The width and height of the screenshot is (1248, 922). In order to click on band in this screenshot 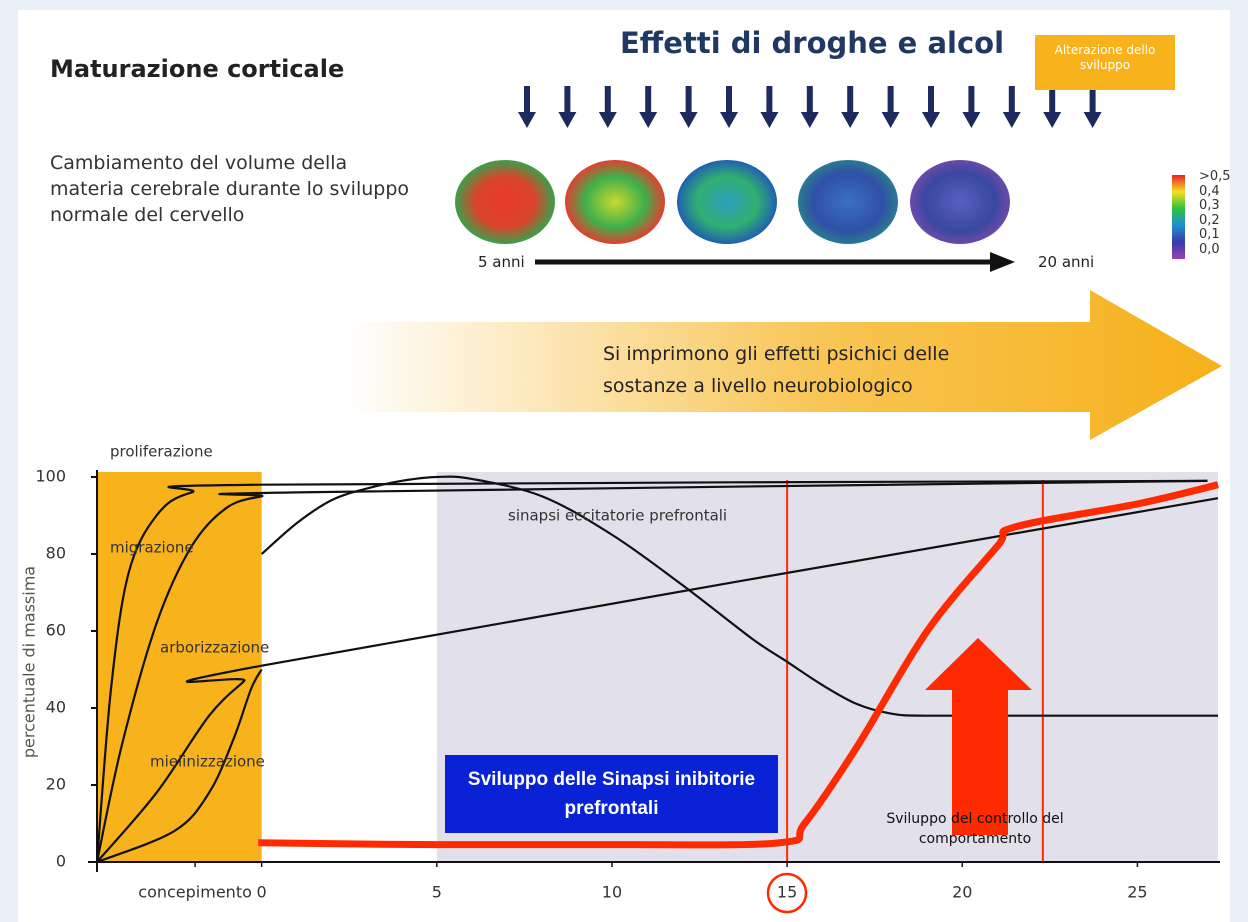, I will do `click(179, 667)`.